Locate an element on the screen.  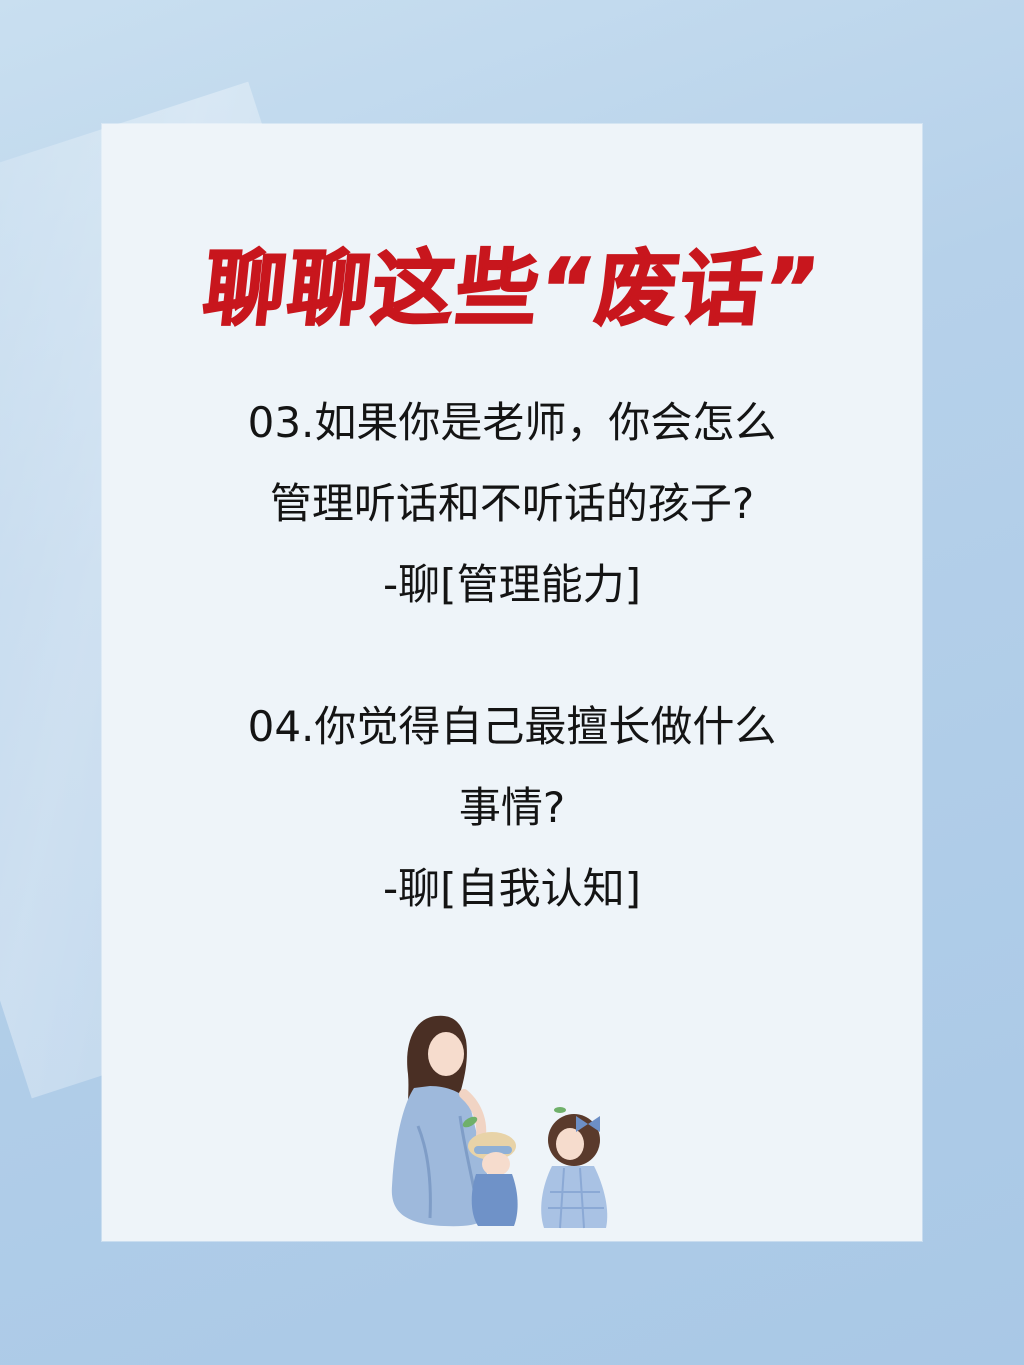
question-3-line-2: 管理听话和不听话的孩子? is located at coordinates (512, 503).